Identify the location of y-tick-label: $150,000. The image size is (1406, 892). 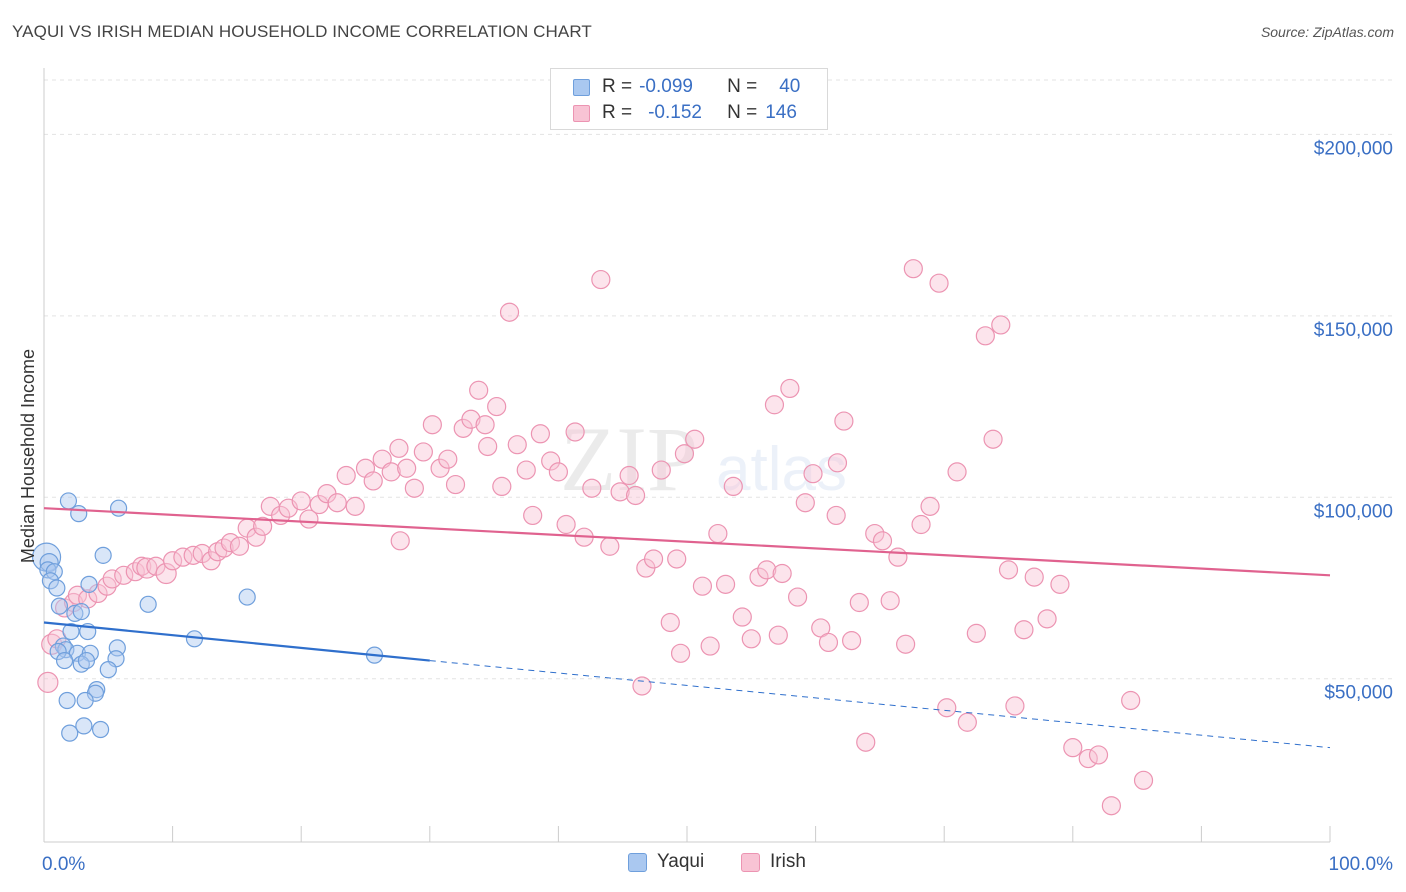
(1353, 330).